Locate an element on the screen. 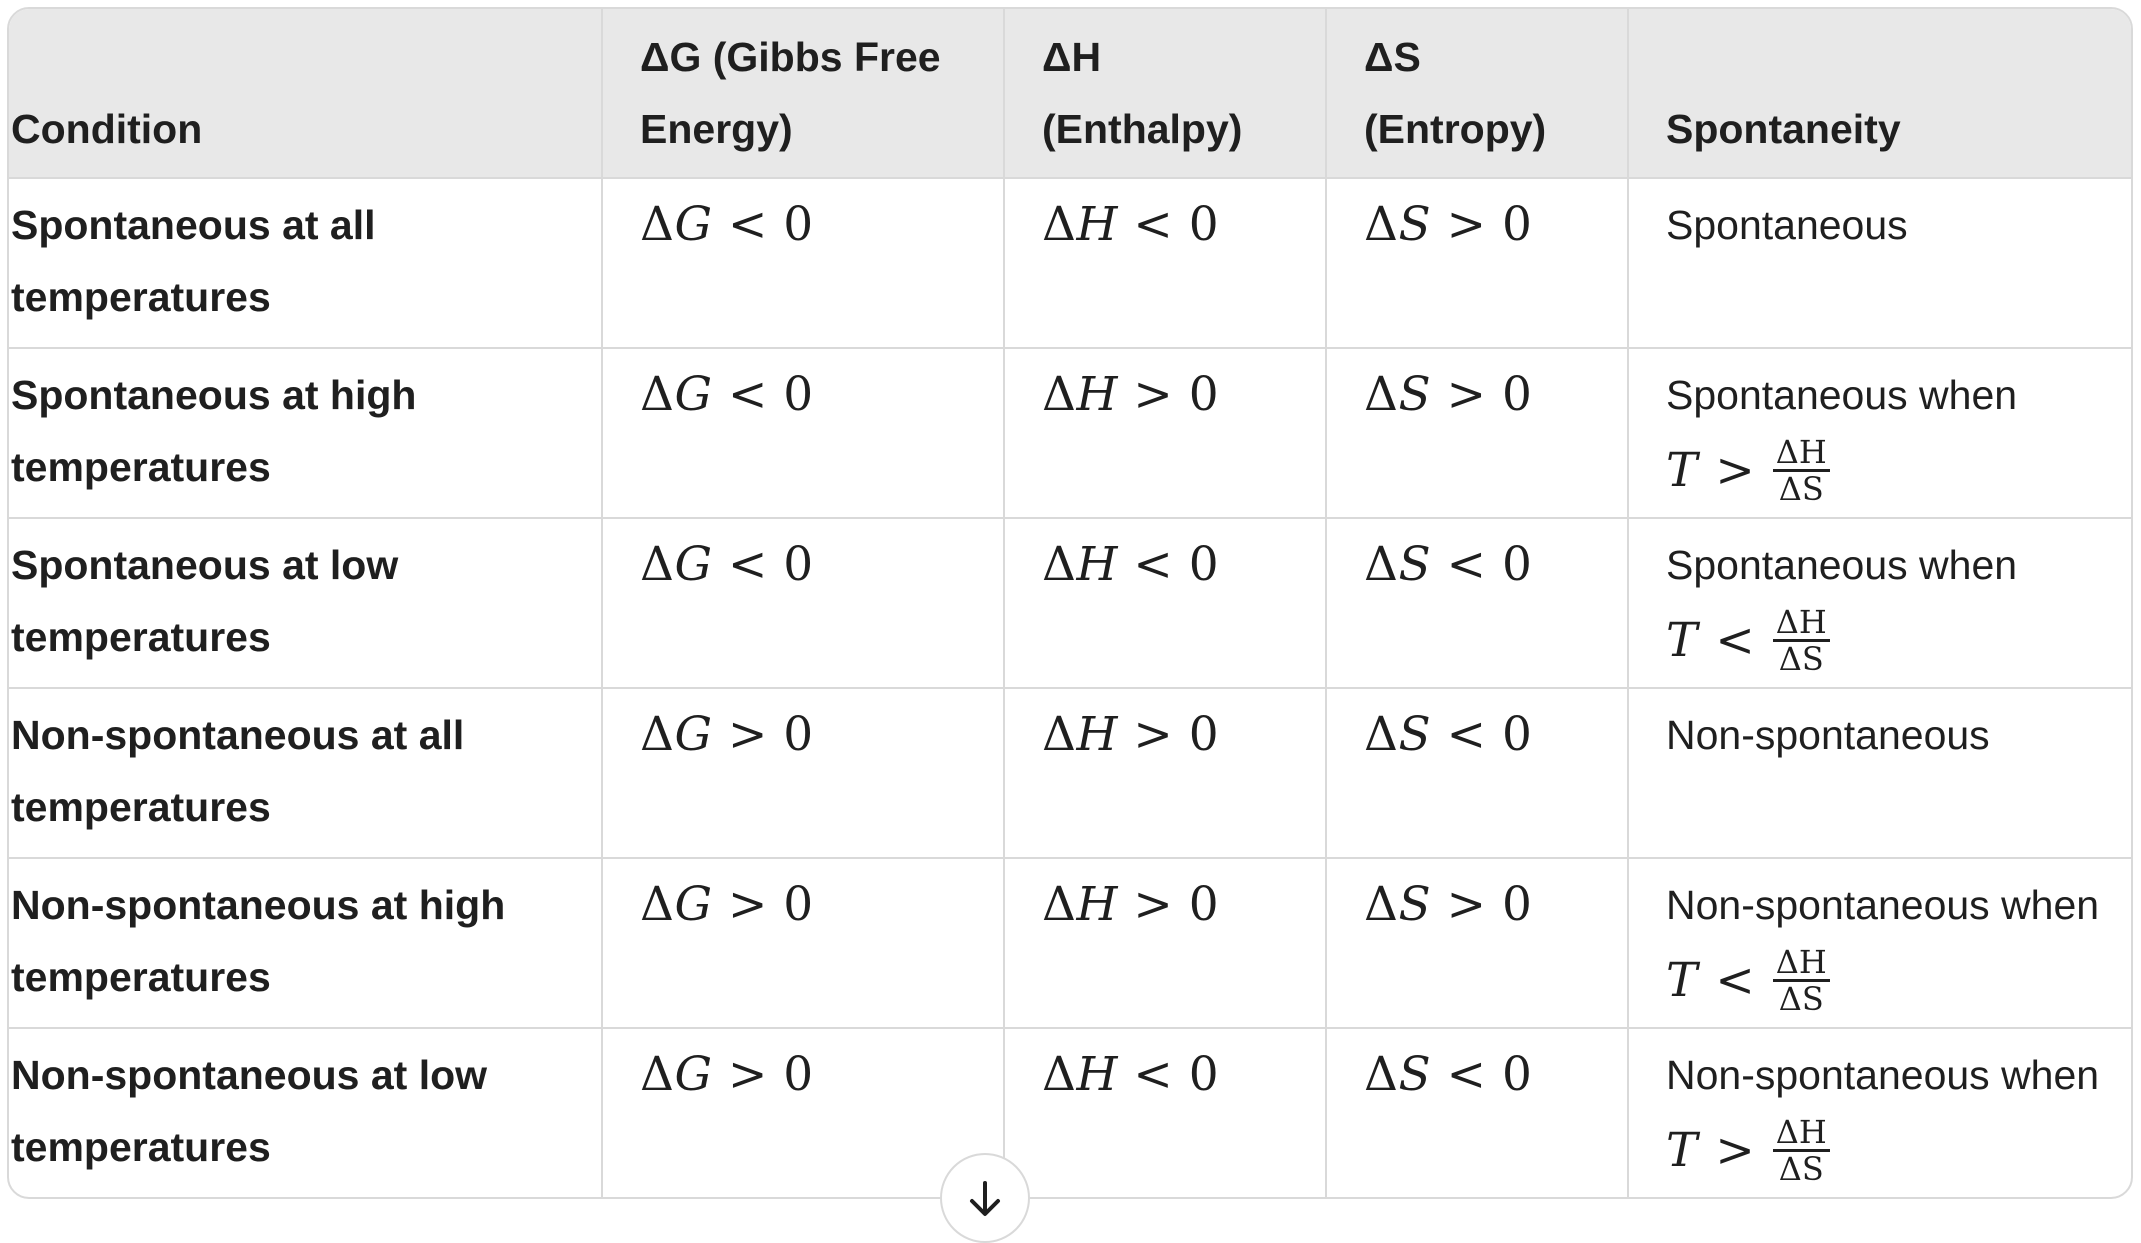  spontaneity-cell: Non-spontaneous when T < ΔH ΔS is located at coordinates (1879, 943).